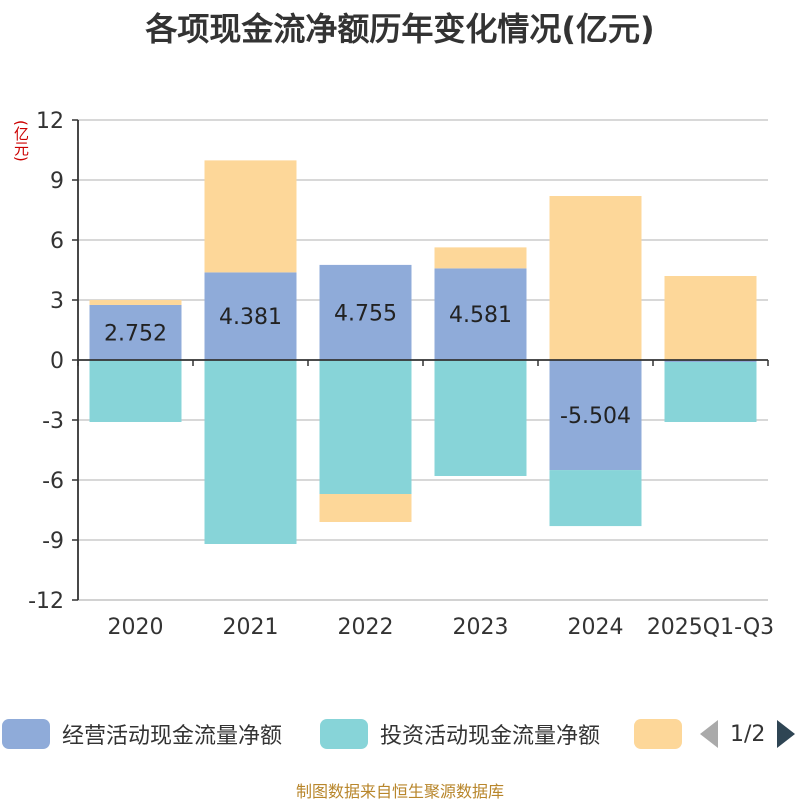  Describe the element at coordinates (57, 181) in the screenshot. I see `y-tick-label-1: 9` at that location.